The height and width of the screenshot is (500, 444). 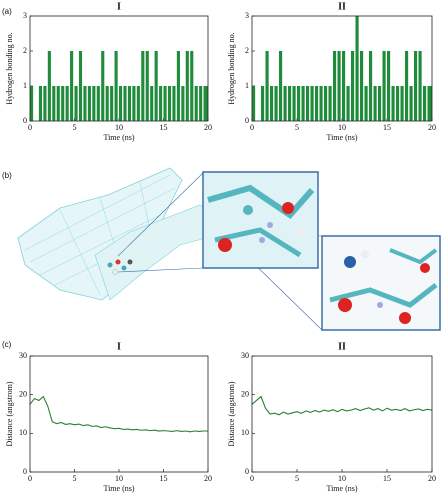 I want to click on y-axis-label: Distance (angstrom), so click(x=231, y=413).